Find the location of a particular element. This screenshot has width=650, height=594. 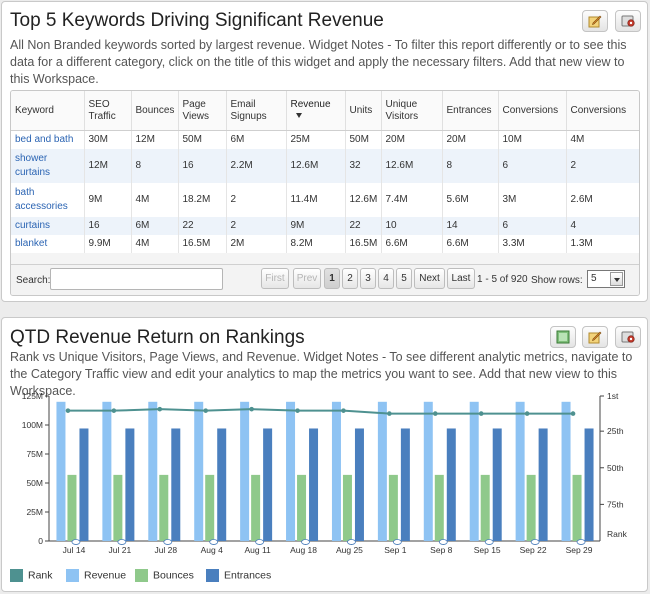

column-header-8: Entrances is located at coordinates (470, 111).